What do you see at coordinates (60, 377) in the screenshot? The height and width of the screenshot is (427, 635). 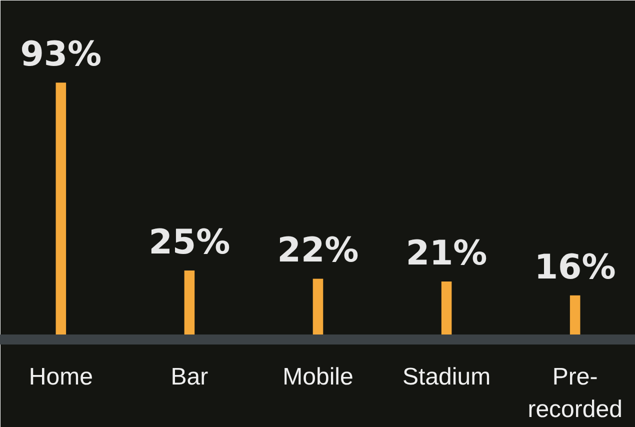 I see `x-tick-label: Home` at bounding box center [60, 377].